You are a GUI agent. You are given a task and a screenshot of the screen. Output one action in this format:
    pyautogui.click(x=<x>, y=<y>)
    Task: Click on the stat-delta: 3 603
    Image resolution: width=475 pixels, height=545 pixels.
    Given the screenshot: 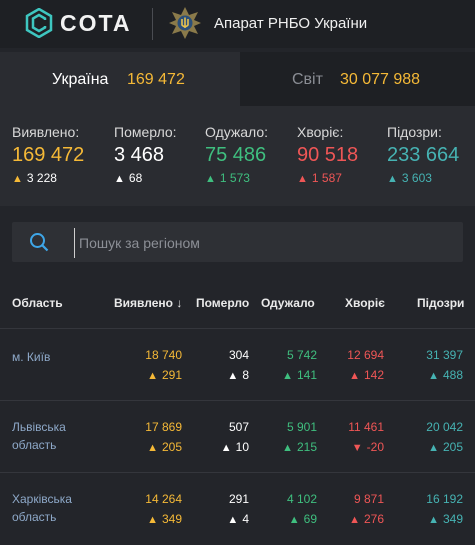 What is the action you would take?
    pyautogui.click(x=416, y=178)
    